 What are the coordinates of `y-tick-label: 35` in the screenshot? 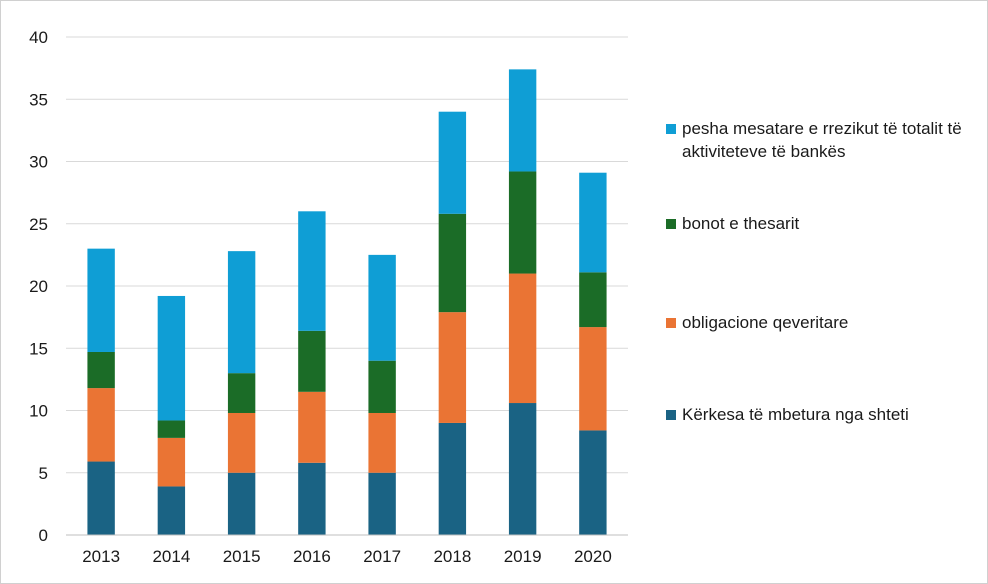 It's located at (38, 99).